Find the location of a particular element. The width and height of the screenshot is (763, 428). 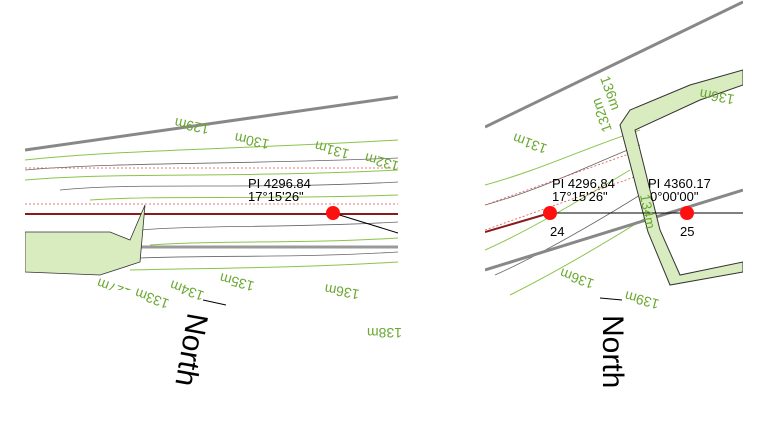

pi-number: 25 is located at coordinates (687, 231).